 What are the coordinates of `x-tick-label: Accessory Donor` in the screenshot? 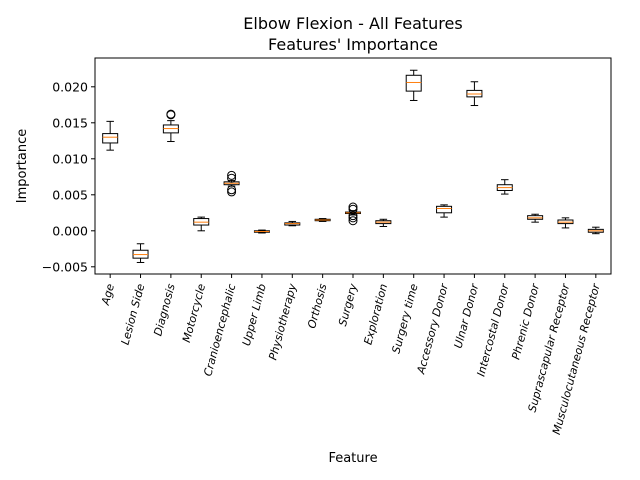 It's located at (432, 328).